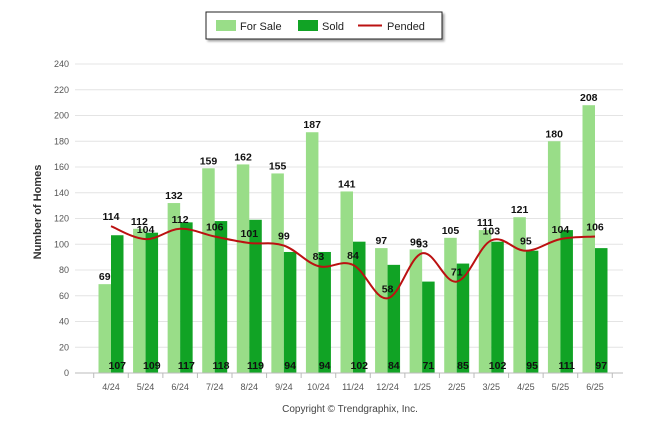 The width and height of the screenshot is (646, 434). I want to click on y-tick-label: 20, so click(64, 347).